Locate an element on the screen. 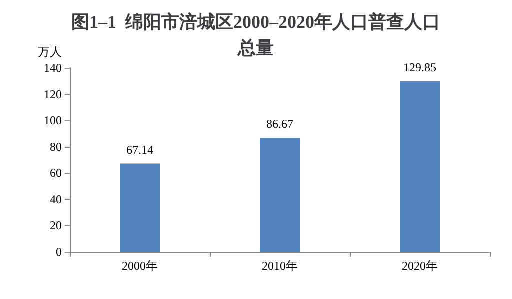 Image resolution: width=512 pixels, height=299 pixels. y-tick-label: 60 is located at coordinates (56, 173).